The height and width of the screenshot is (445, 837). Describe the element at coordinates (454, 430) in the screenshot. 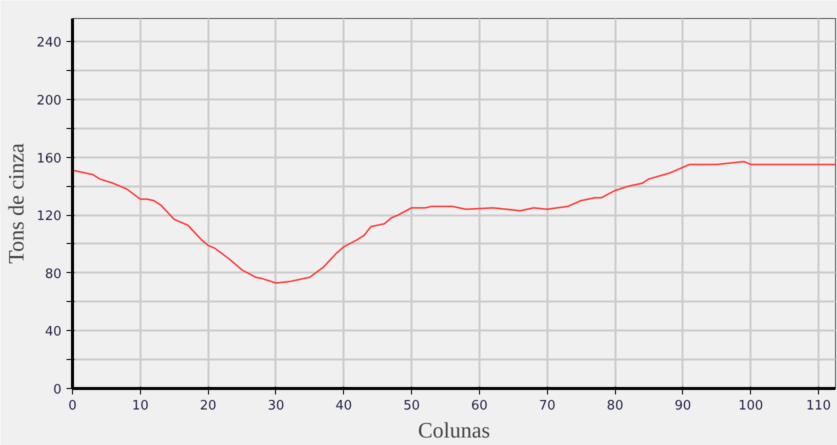

I see `x-axis-title: Colunas` at that location.